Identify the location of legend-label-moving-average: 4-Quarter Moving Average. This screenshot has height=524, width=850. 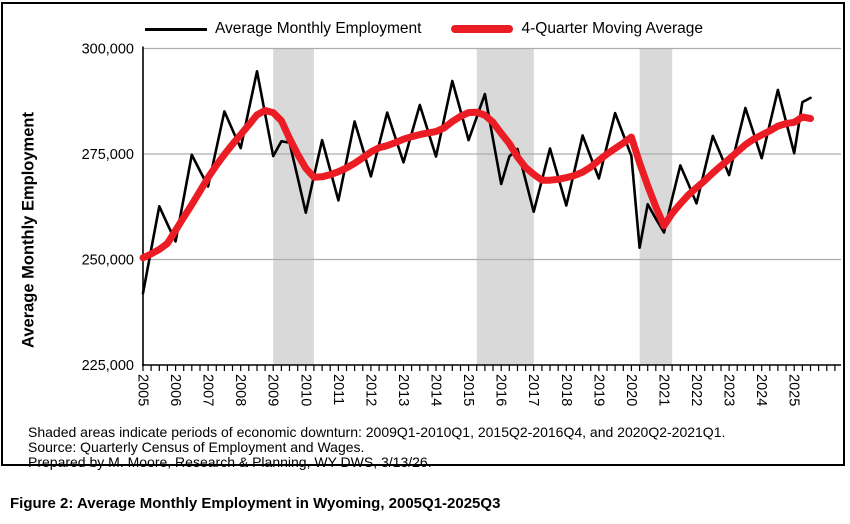
(612, 28).